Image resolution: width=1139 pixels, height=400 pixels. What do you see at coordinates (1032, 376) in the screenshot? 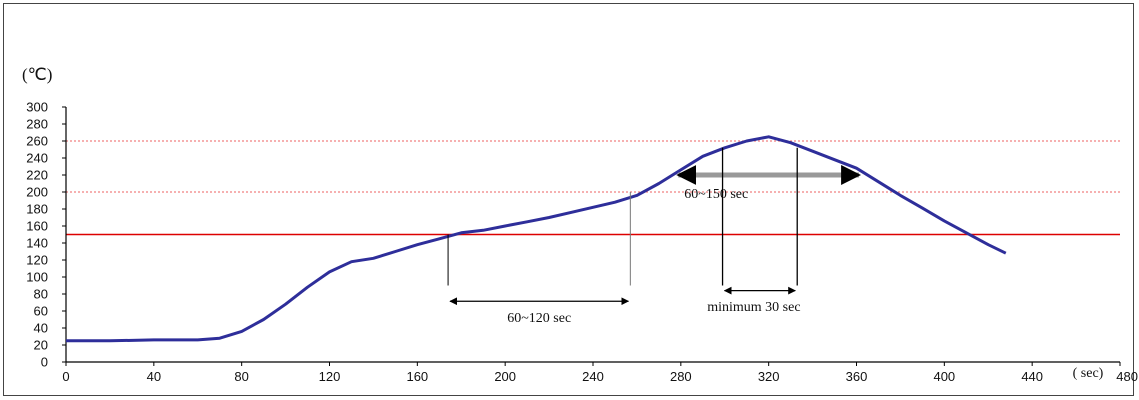
I see `x-tick-label: 440` at bounding box center [1032, 376].